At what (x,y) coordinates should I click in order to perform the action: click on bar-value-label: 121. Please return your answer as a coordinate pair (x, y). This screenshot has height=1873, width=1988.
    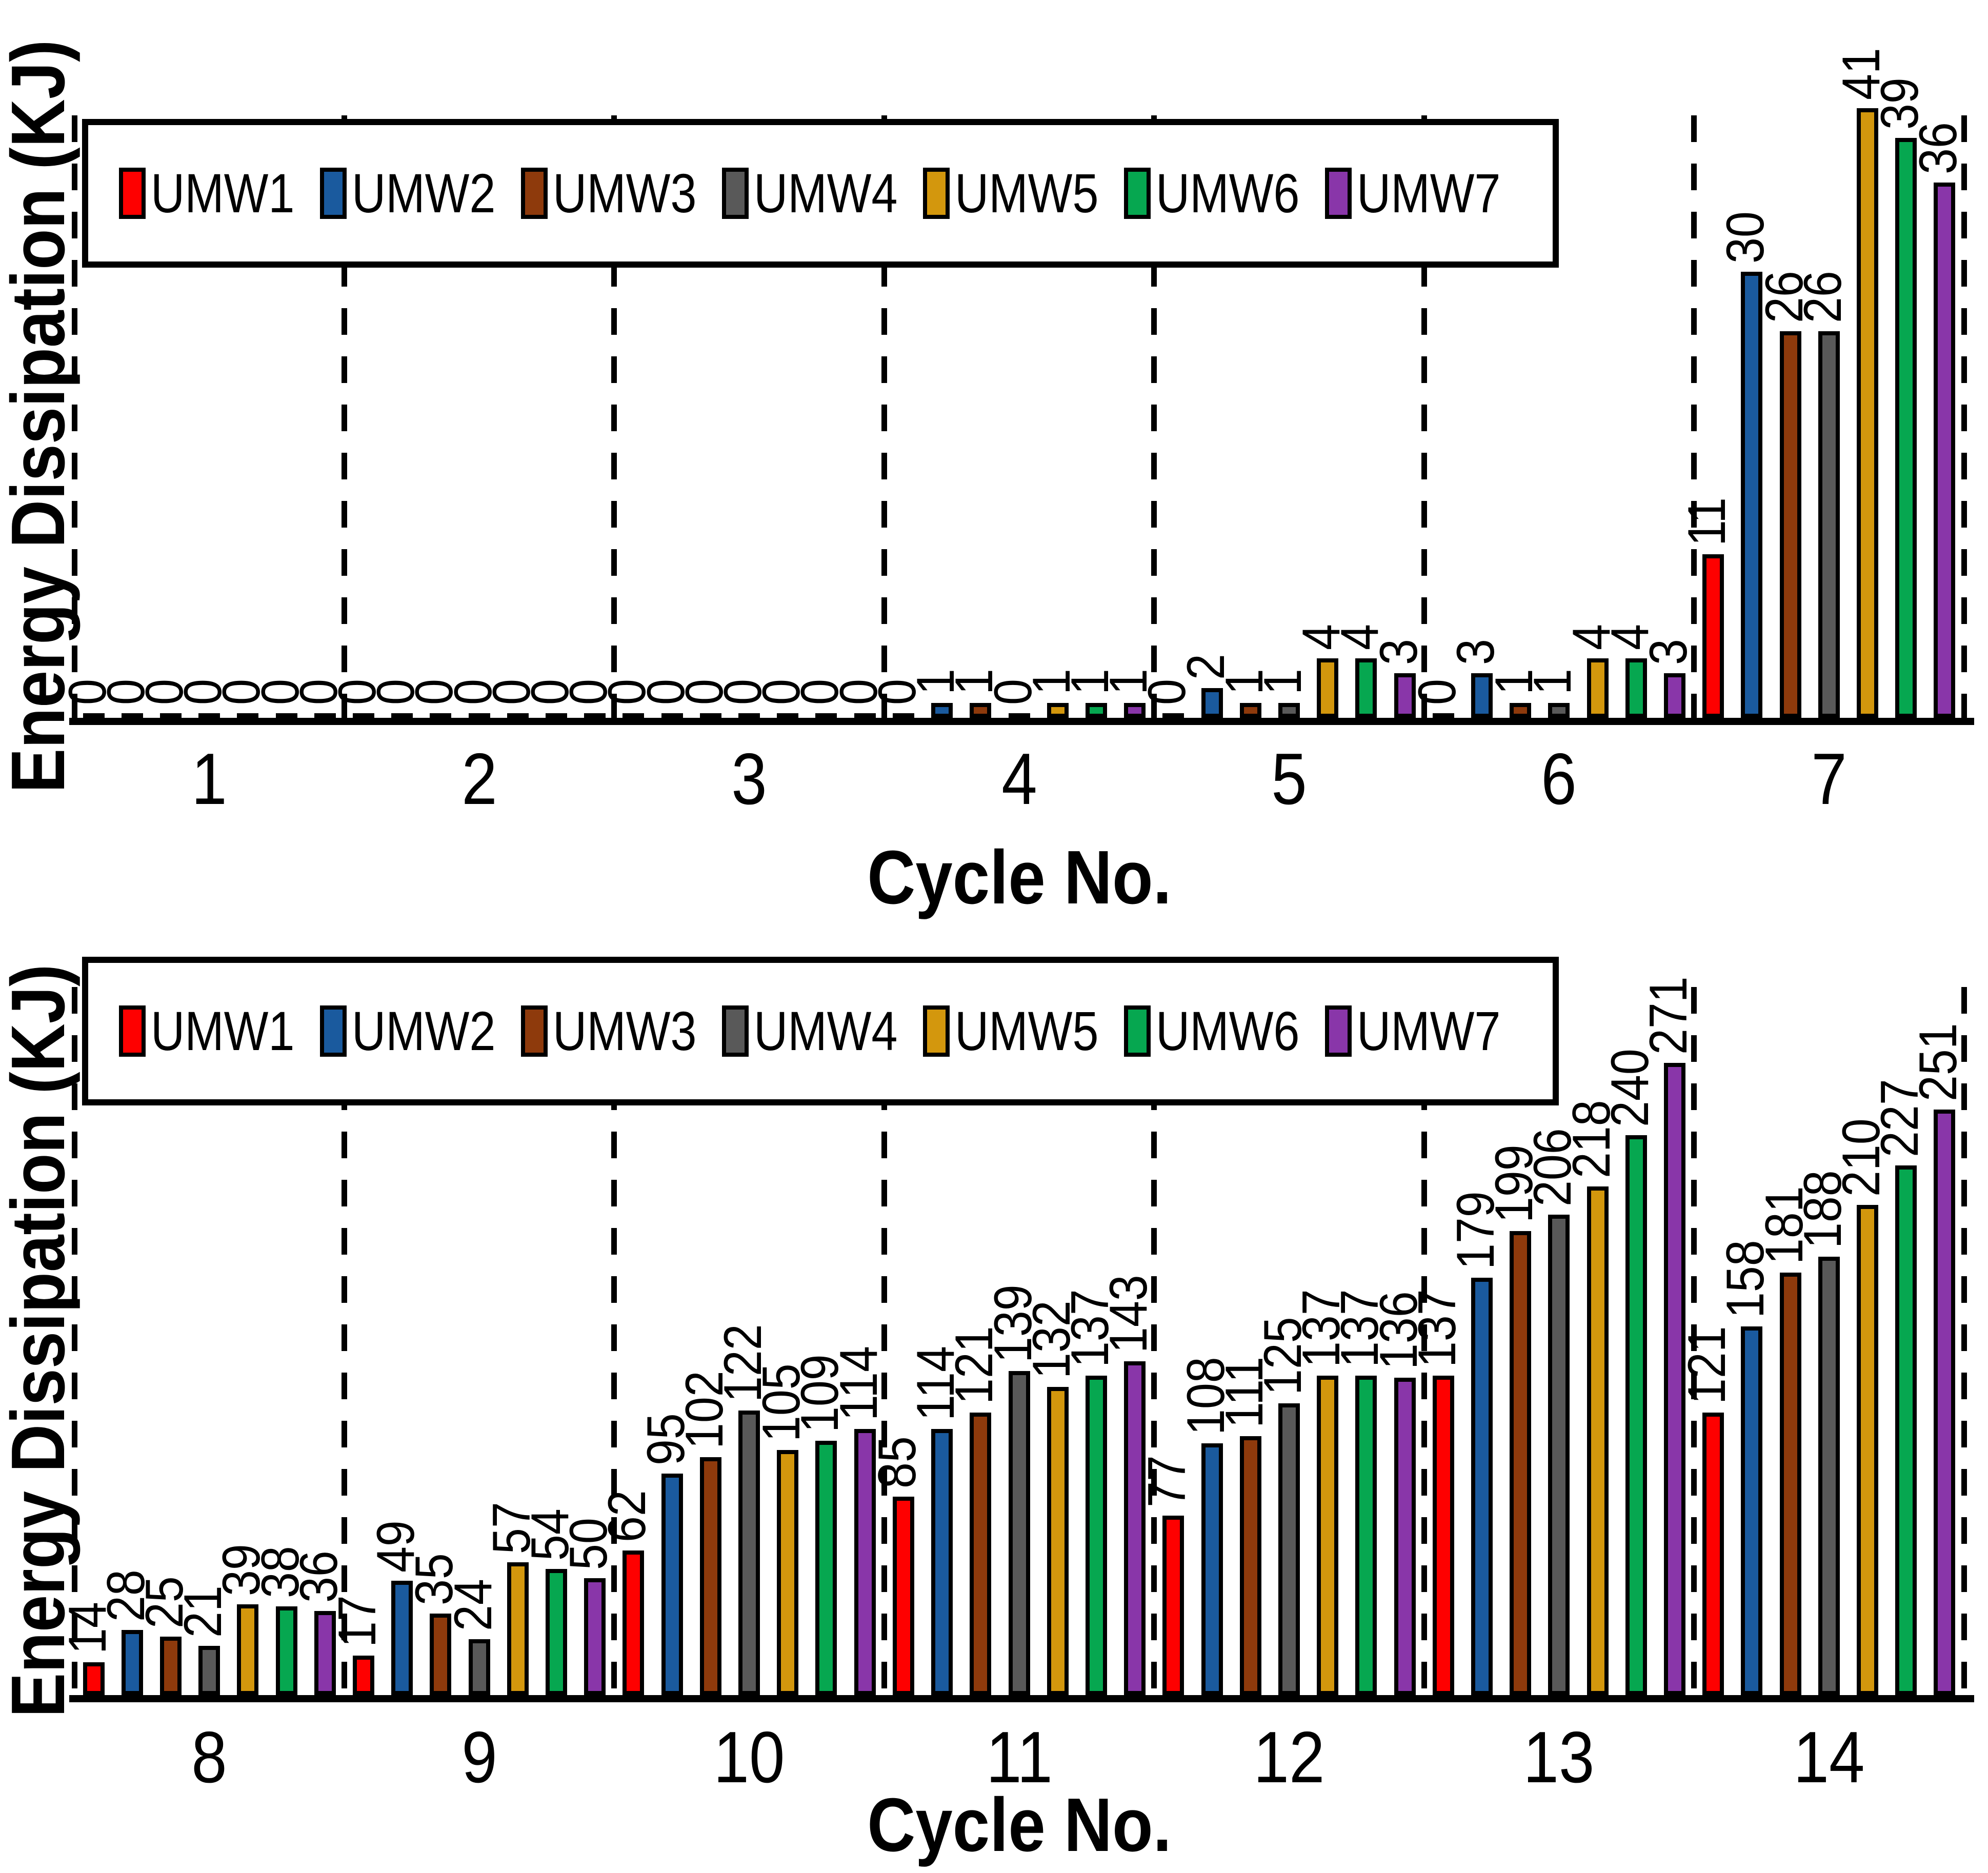
    Looking at the image, I should click on (1707, 1365).